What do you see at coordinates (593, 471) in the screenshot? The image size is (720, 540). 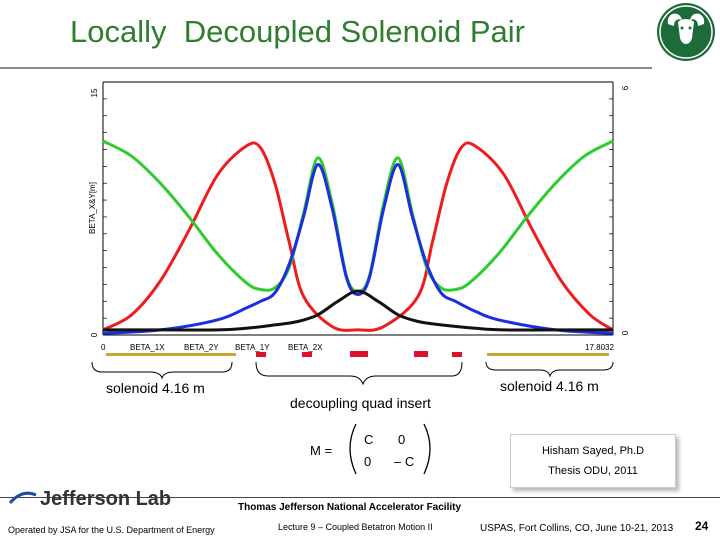 I see `reference-thesis: Thesis ODU, 2011` at bounding box center [593, 471].